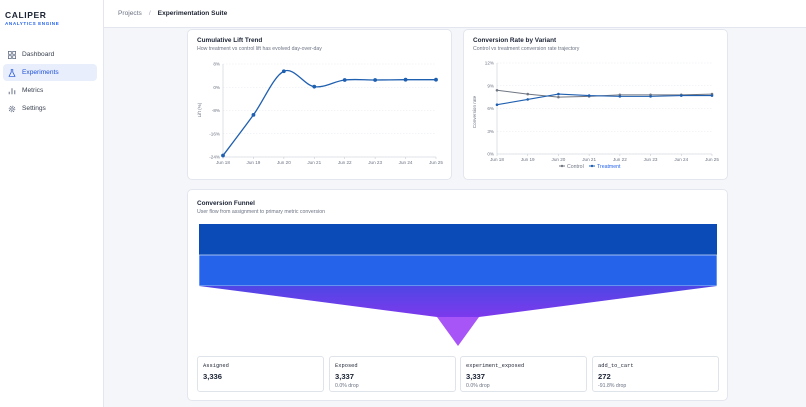  I want to click on brand-logo: CALIPER ANALYTICS ENGINE, so click(32, 18).